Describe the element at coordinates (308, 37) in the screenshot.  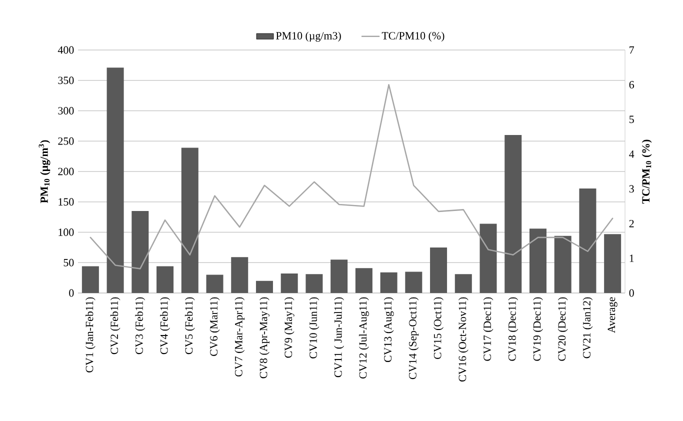
I see `legend-label: PM10 (µg/m3)` at that location.